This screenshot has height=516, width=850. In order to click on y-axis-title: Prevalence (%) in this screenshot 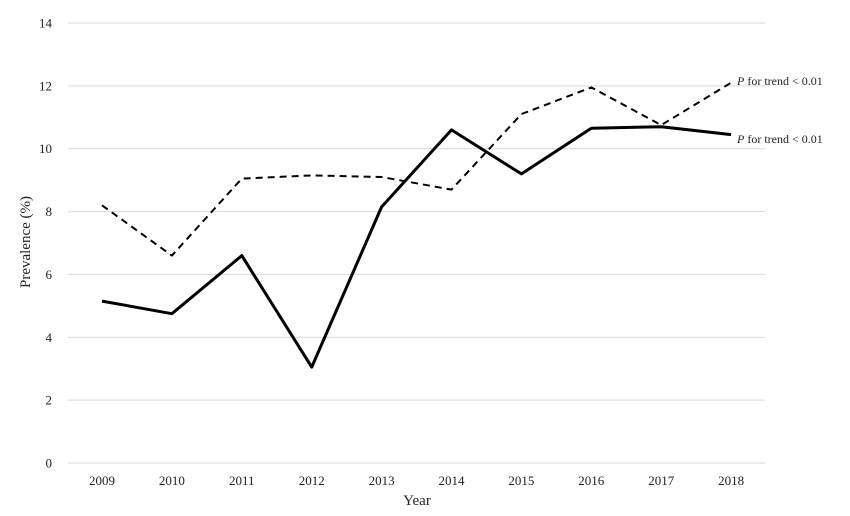, I will do `click(26, 242)`.